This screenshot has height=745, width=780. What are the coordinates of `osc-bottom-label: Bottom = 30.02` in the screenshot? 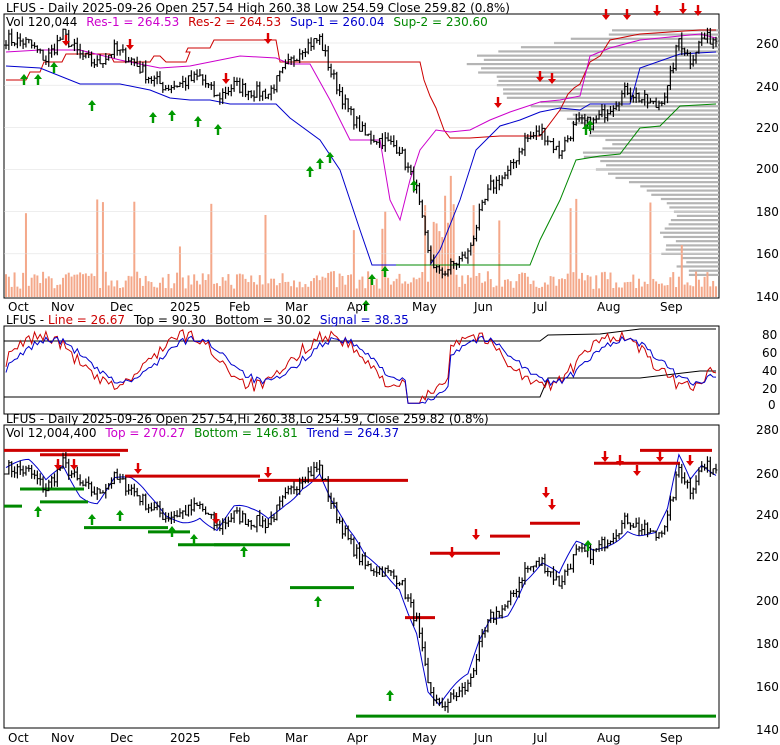 It's located at (263, 320).